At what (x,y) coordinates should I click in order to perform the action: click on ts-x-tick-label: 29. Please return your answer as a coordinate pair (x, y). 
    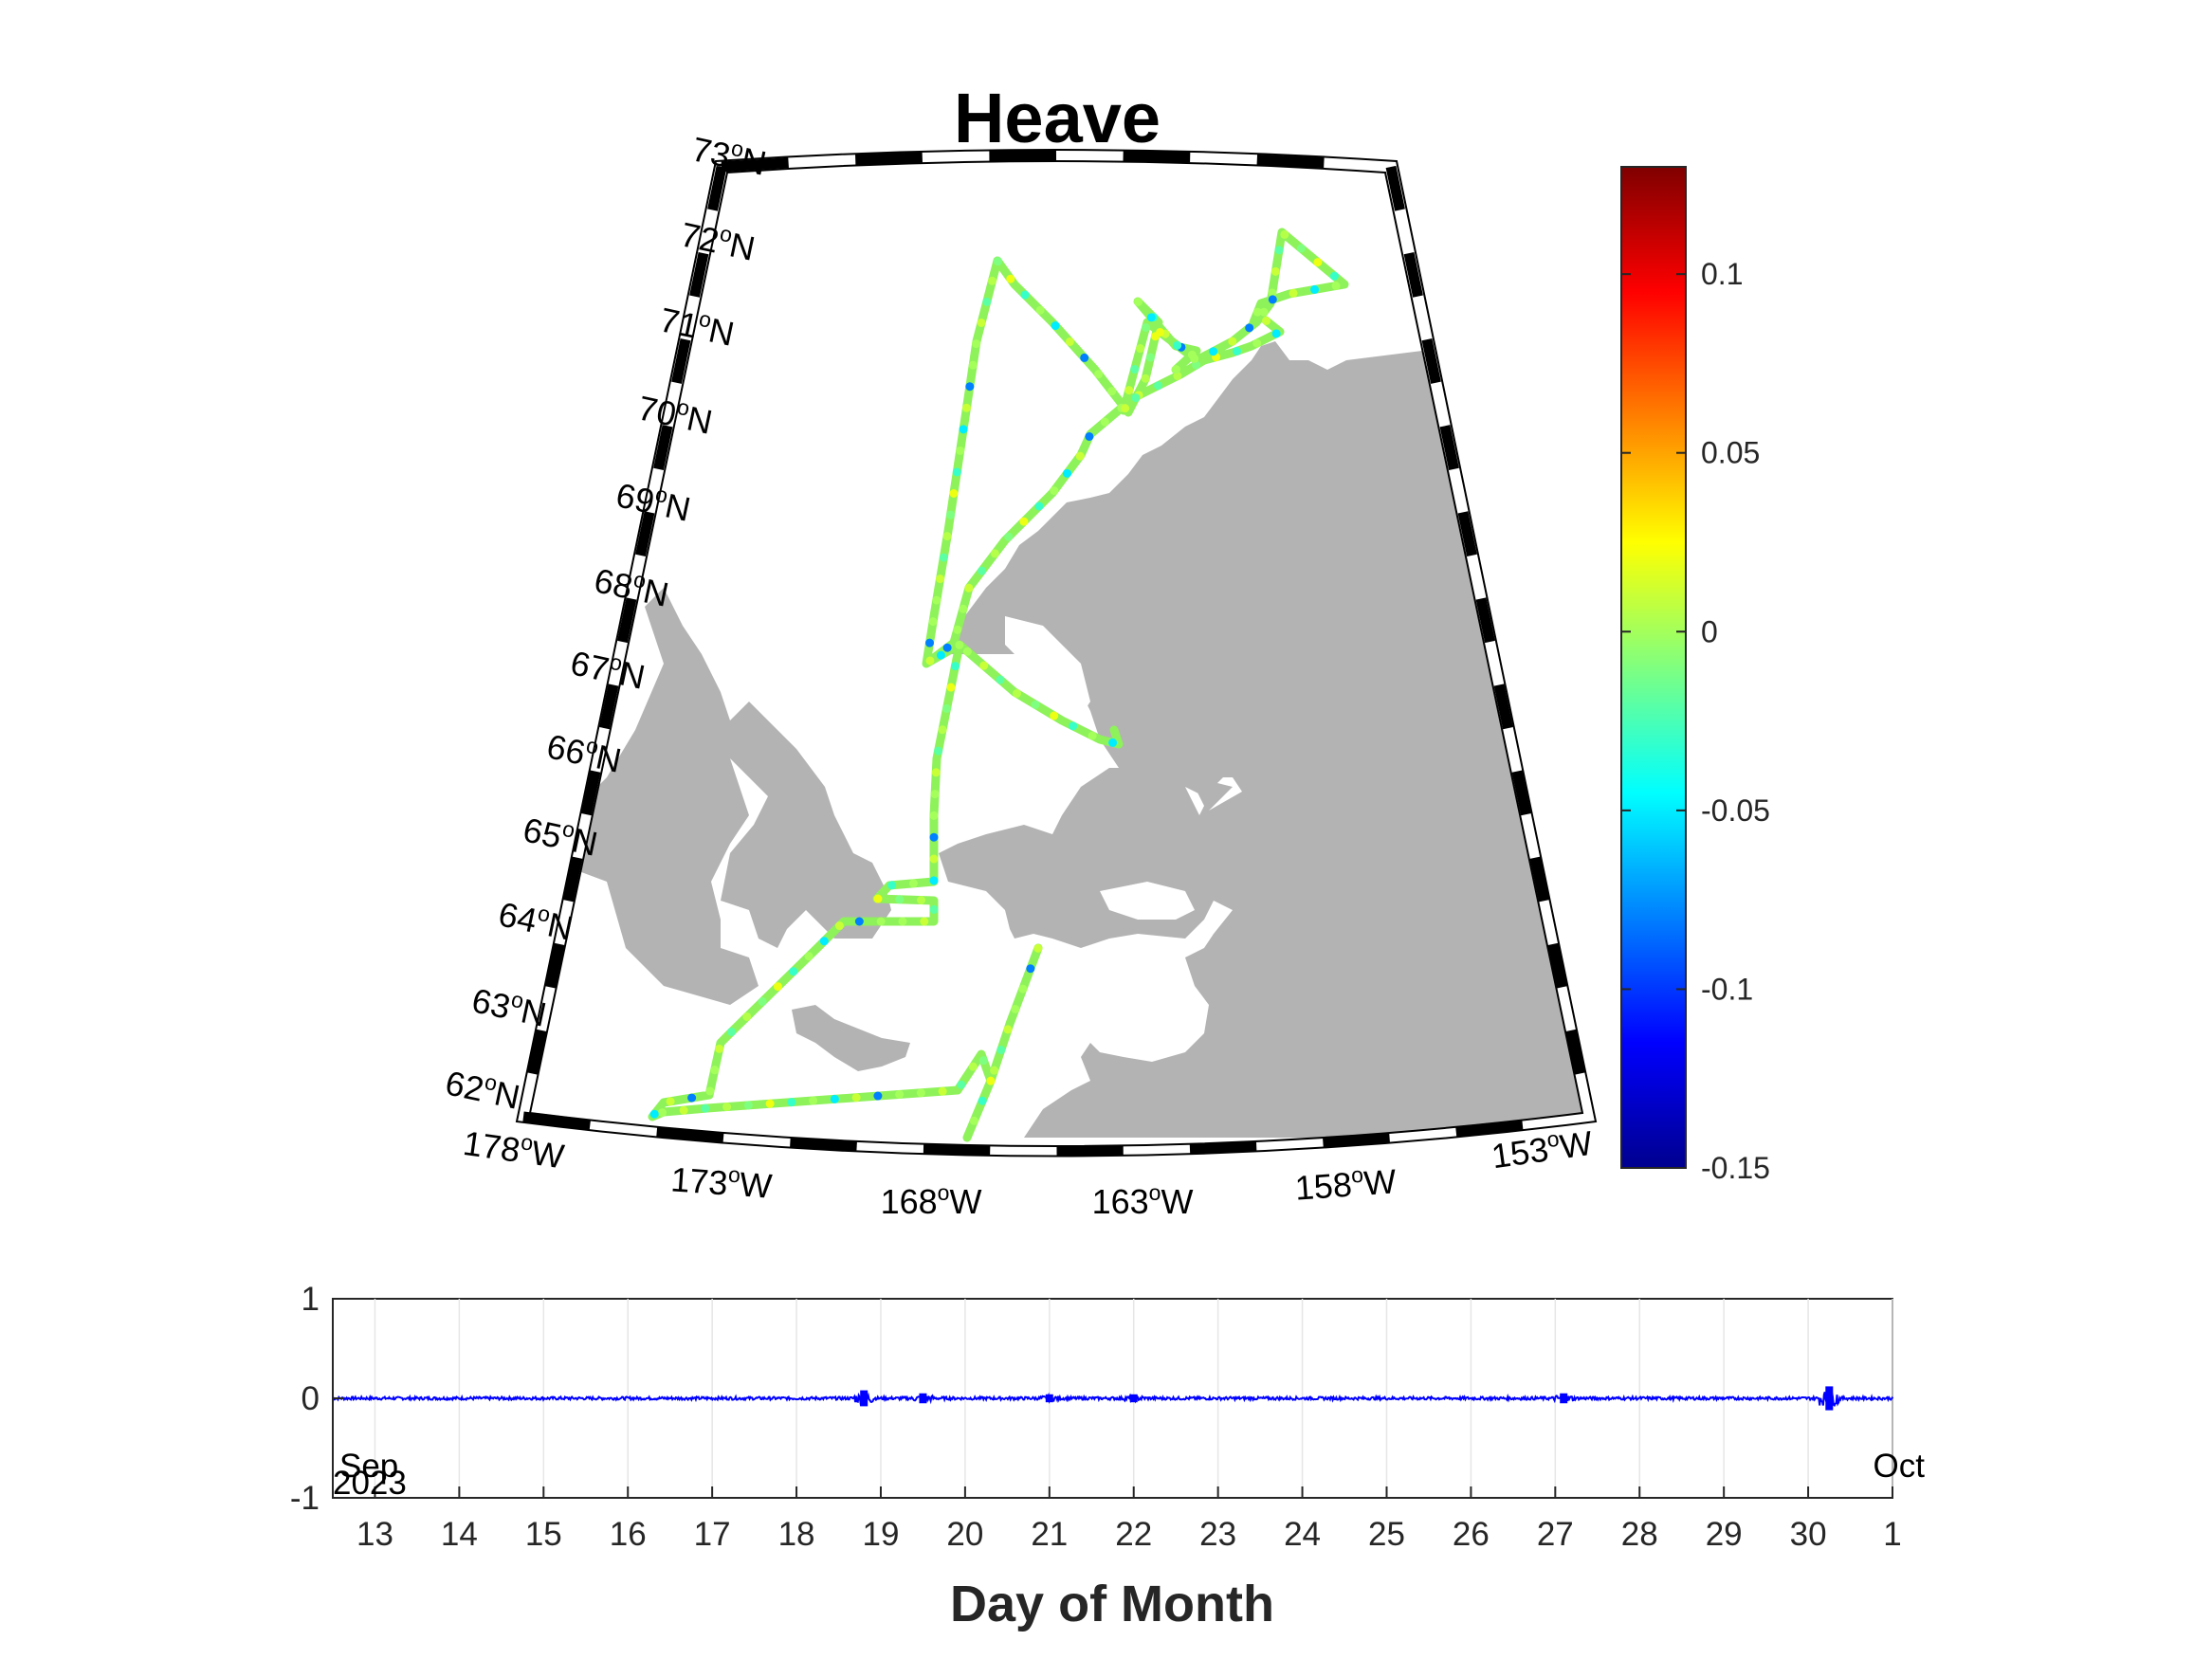
    Looking at the image, I should click on (1724, 1534).